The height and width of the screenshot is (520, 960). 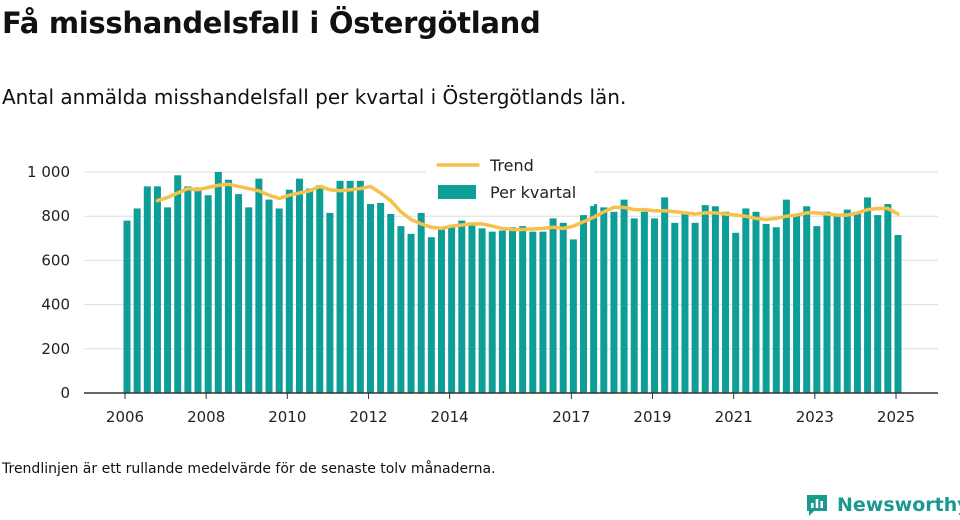 I want to click on legend: Trend Per kvartal, so click(x=510, y=180).